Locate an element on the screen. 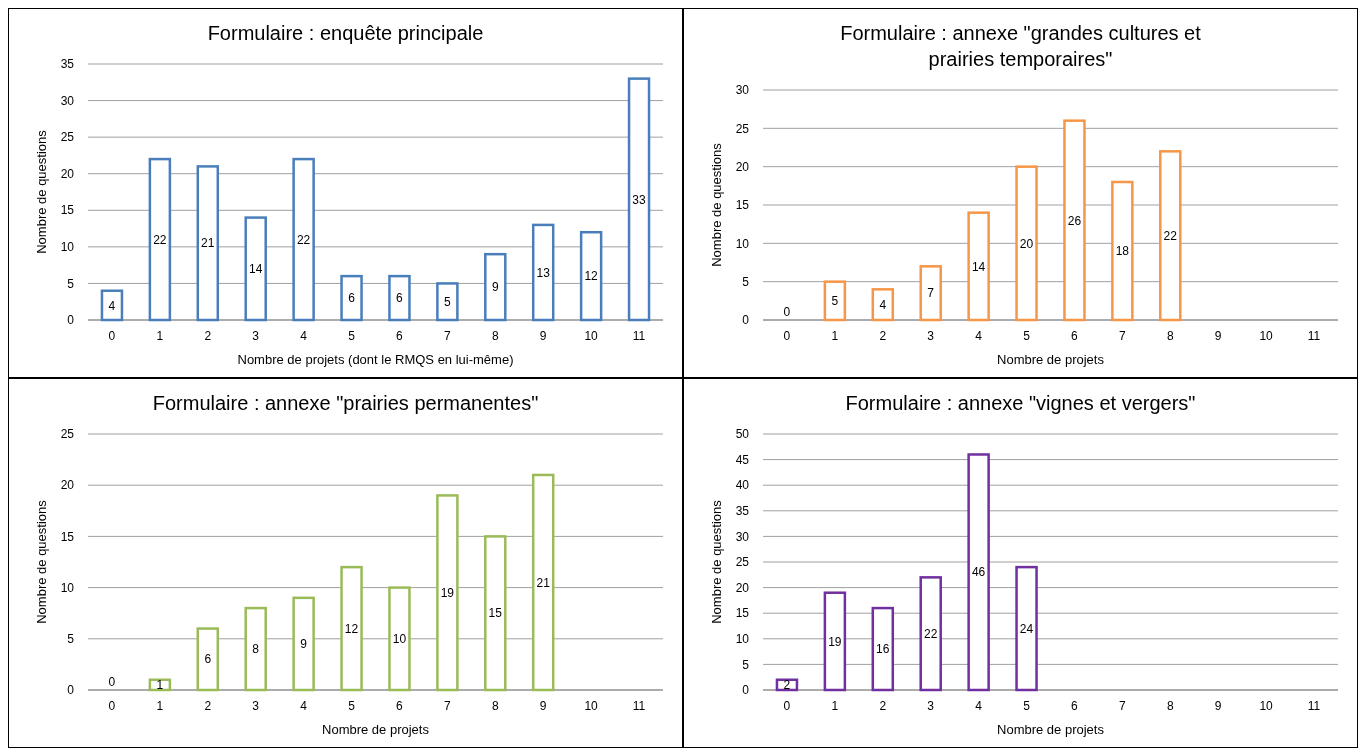 The image size is (1367, 755). data-label: 13 is located at coordinates (543, 272).